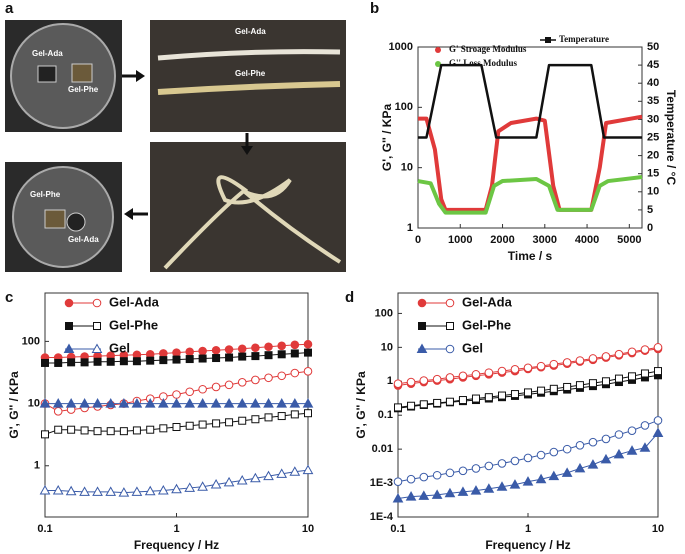  Describe the element at coordinates (176, 529) in the screenshot. I see `x-tick-label: 1` at that location.